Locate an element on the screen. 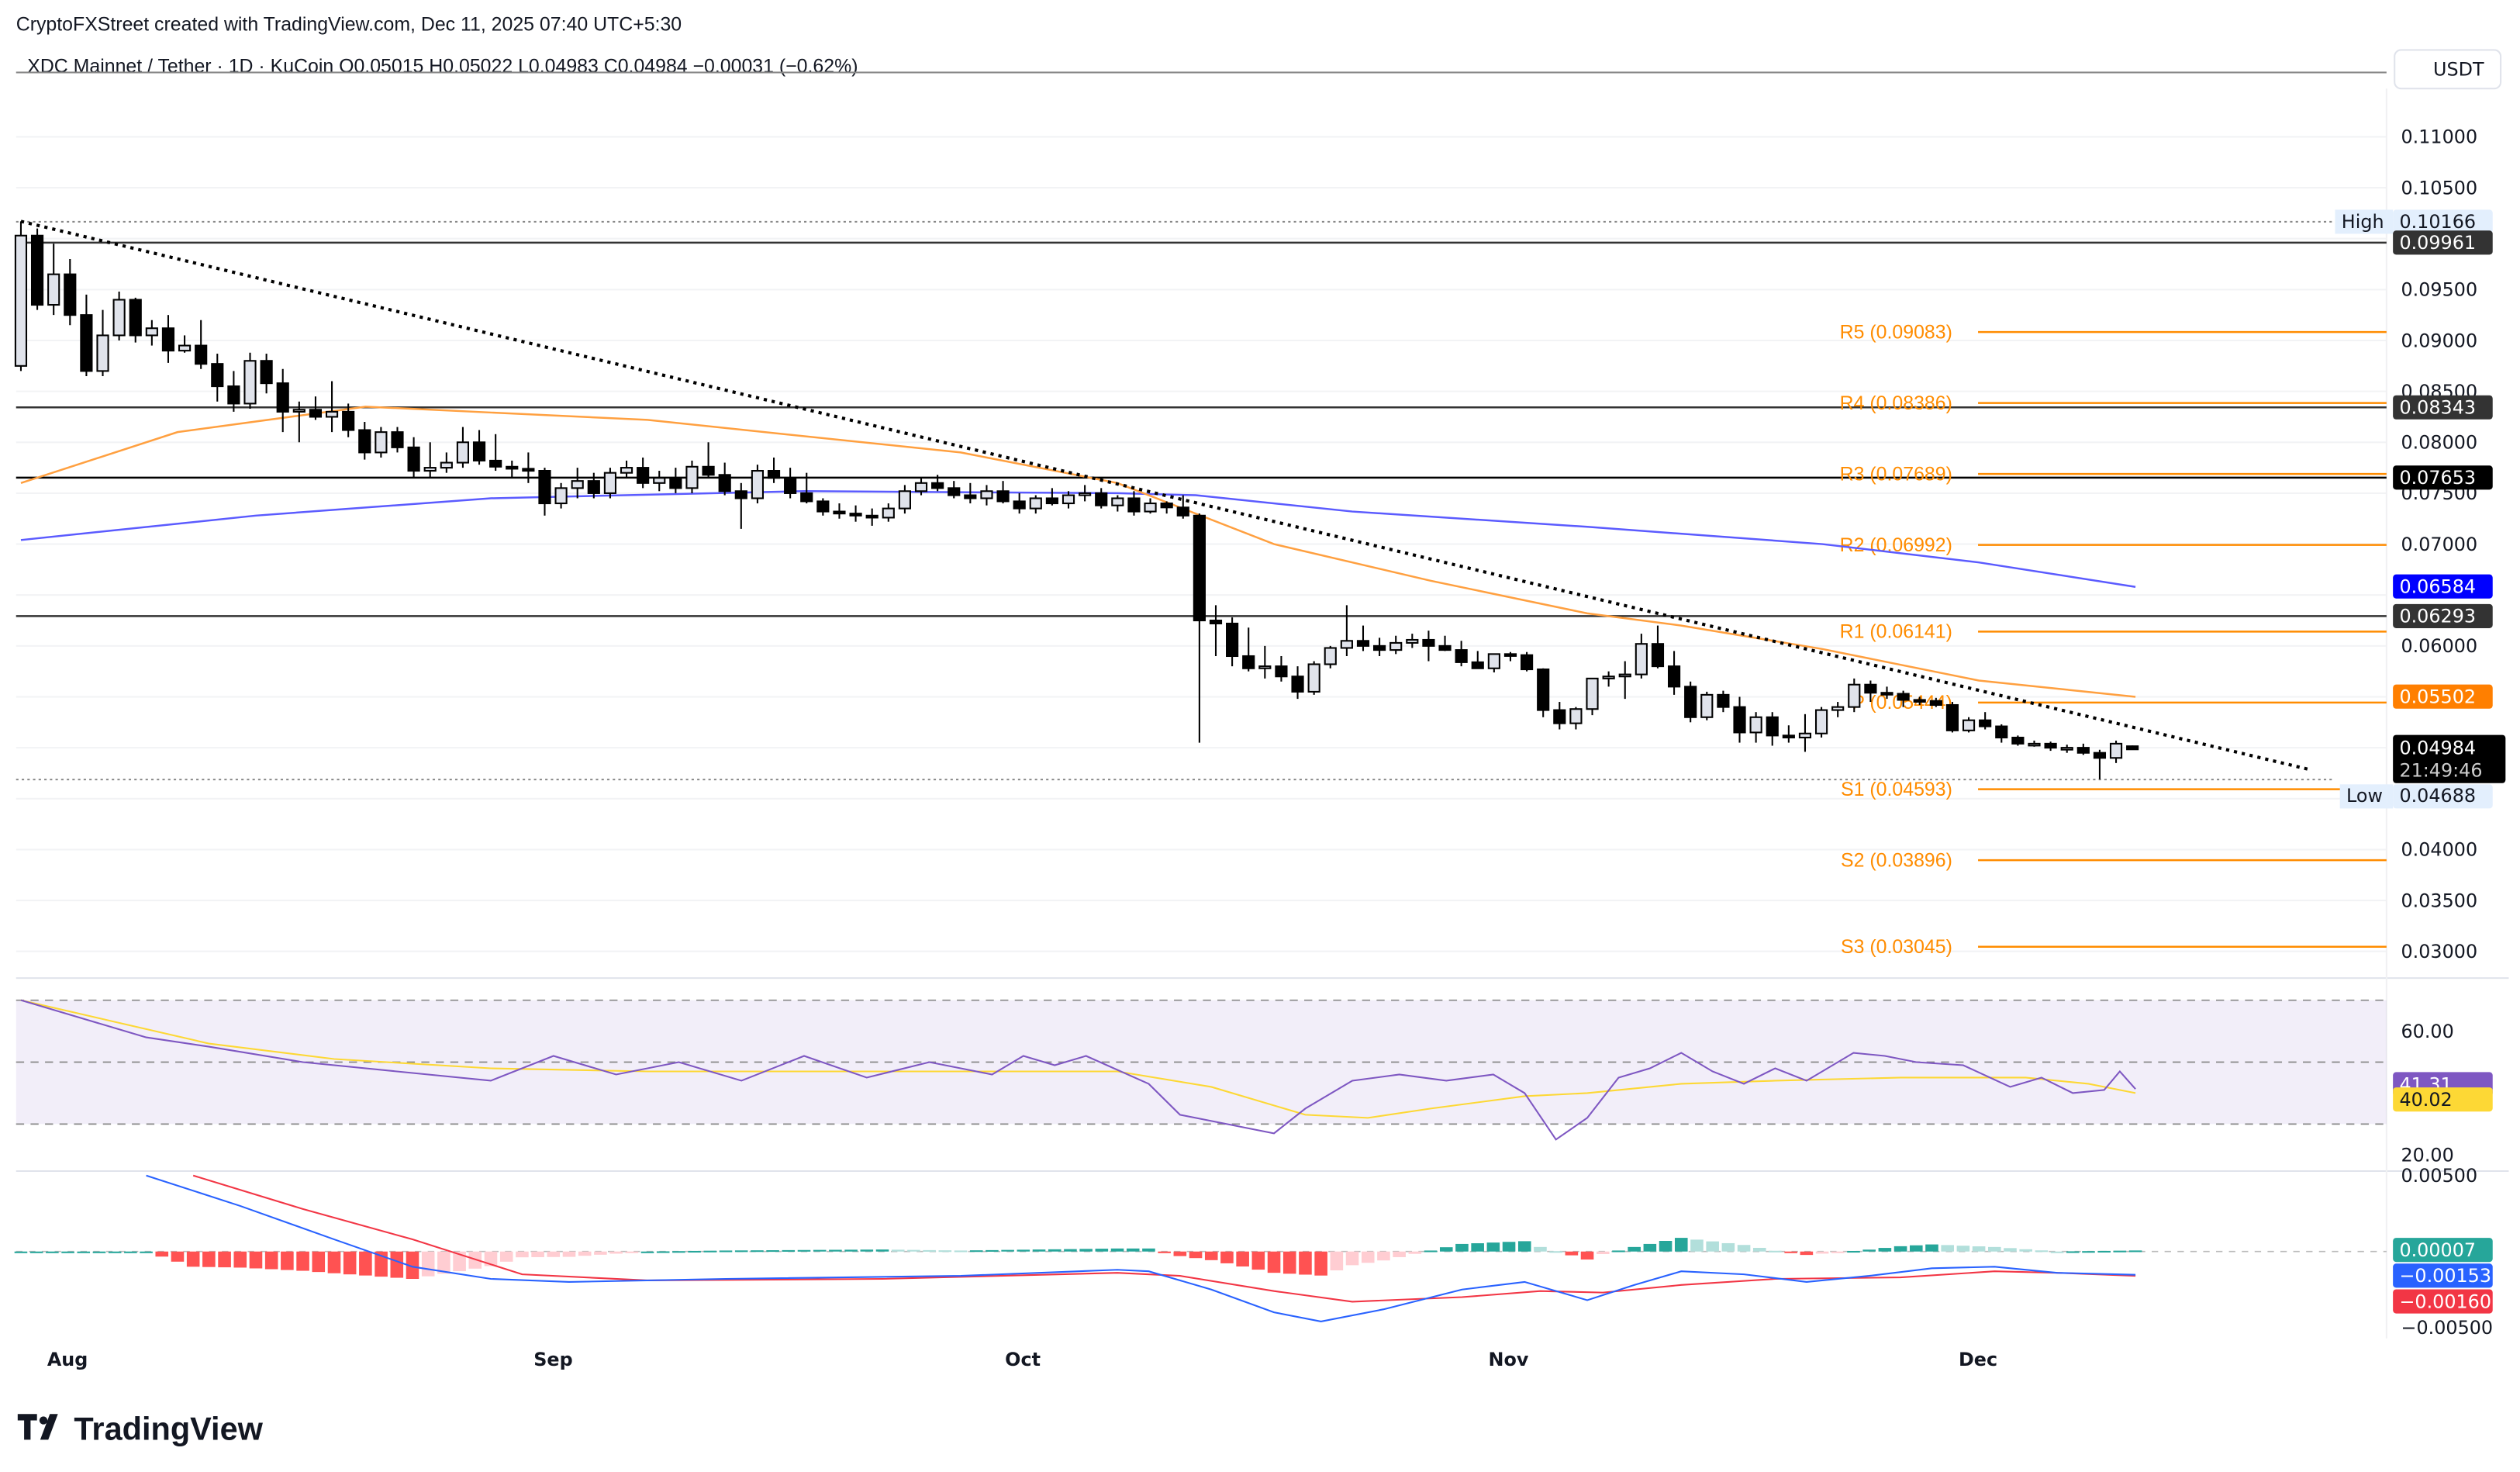 The image size is (2520, 1472). currency-button is located at coordinates (2448, 69).